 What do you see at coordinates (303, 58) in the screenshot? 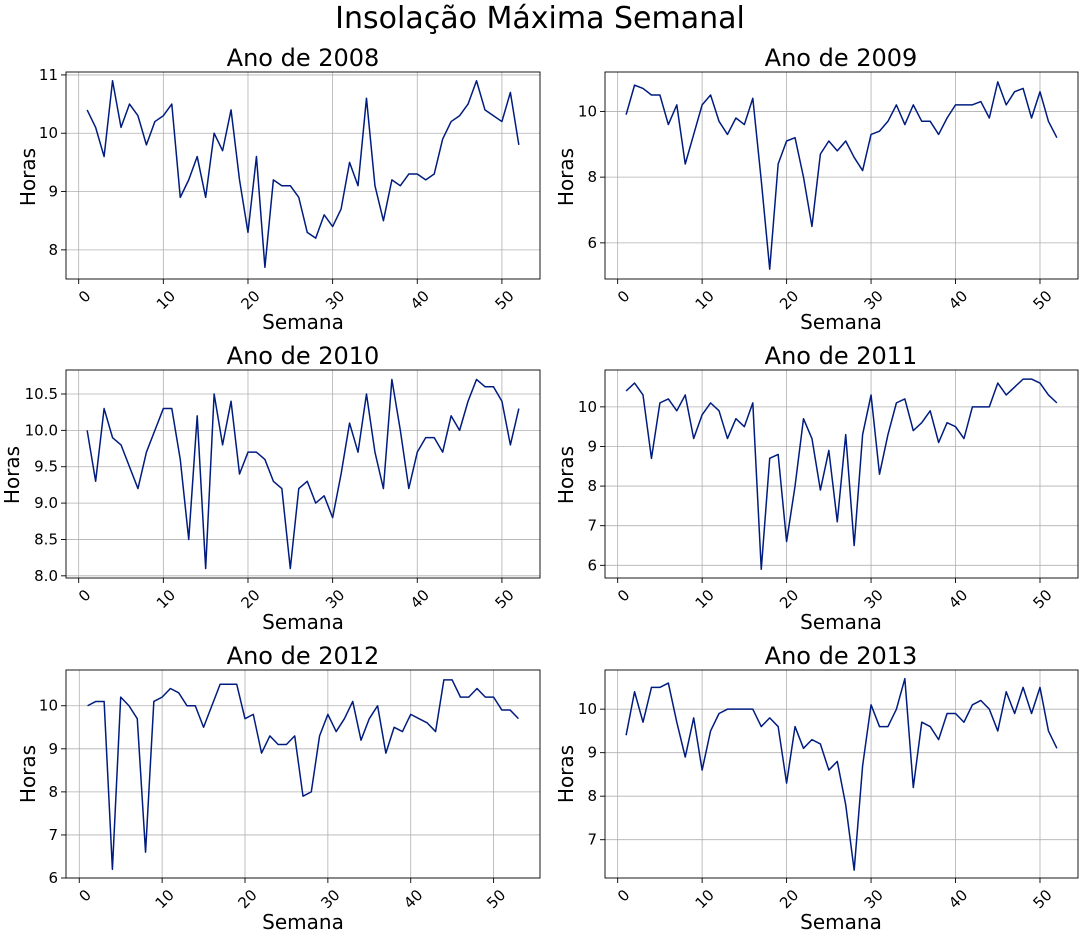
I see `panel-title: Ano de 2008` at bounding box center [303, 58].